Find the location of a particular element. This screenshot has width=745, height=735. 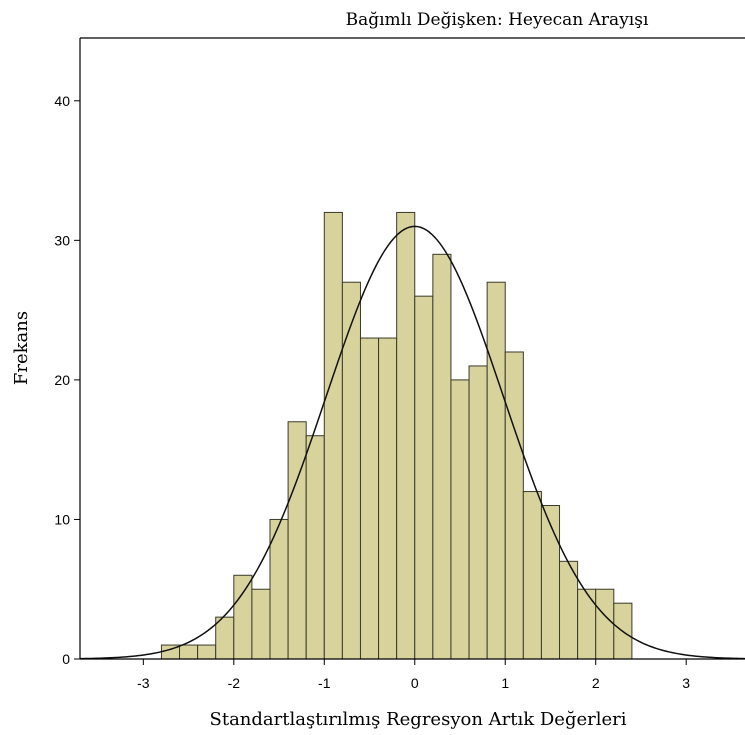

y-tick-label: 20 is located at coordinates (62, 380).